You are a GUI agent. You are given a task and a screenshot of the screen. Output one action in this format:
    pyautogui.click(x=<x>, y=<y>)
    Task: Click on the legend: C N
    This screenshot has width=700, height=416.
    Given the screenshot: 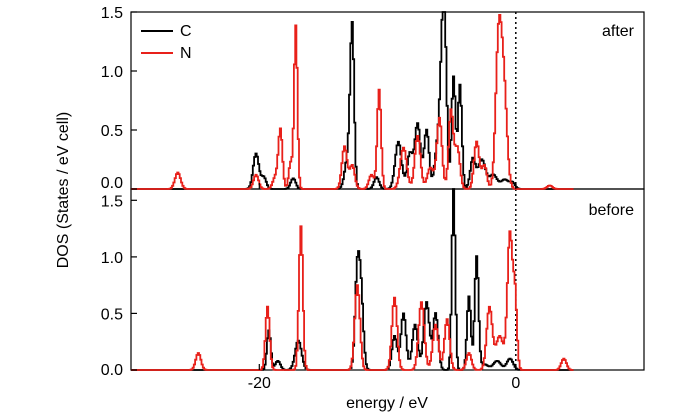 What is the action you would take?
    pyautogui.click(x=166, y=42)
    